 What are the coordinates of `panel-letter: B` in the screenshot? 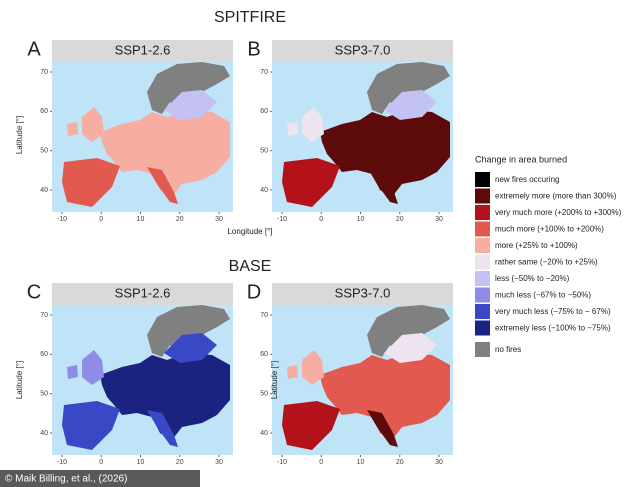 It's located at (253, 49).